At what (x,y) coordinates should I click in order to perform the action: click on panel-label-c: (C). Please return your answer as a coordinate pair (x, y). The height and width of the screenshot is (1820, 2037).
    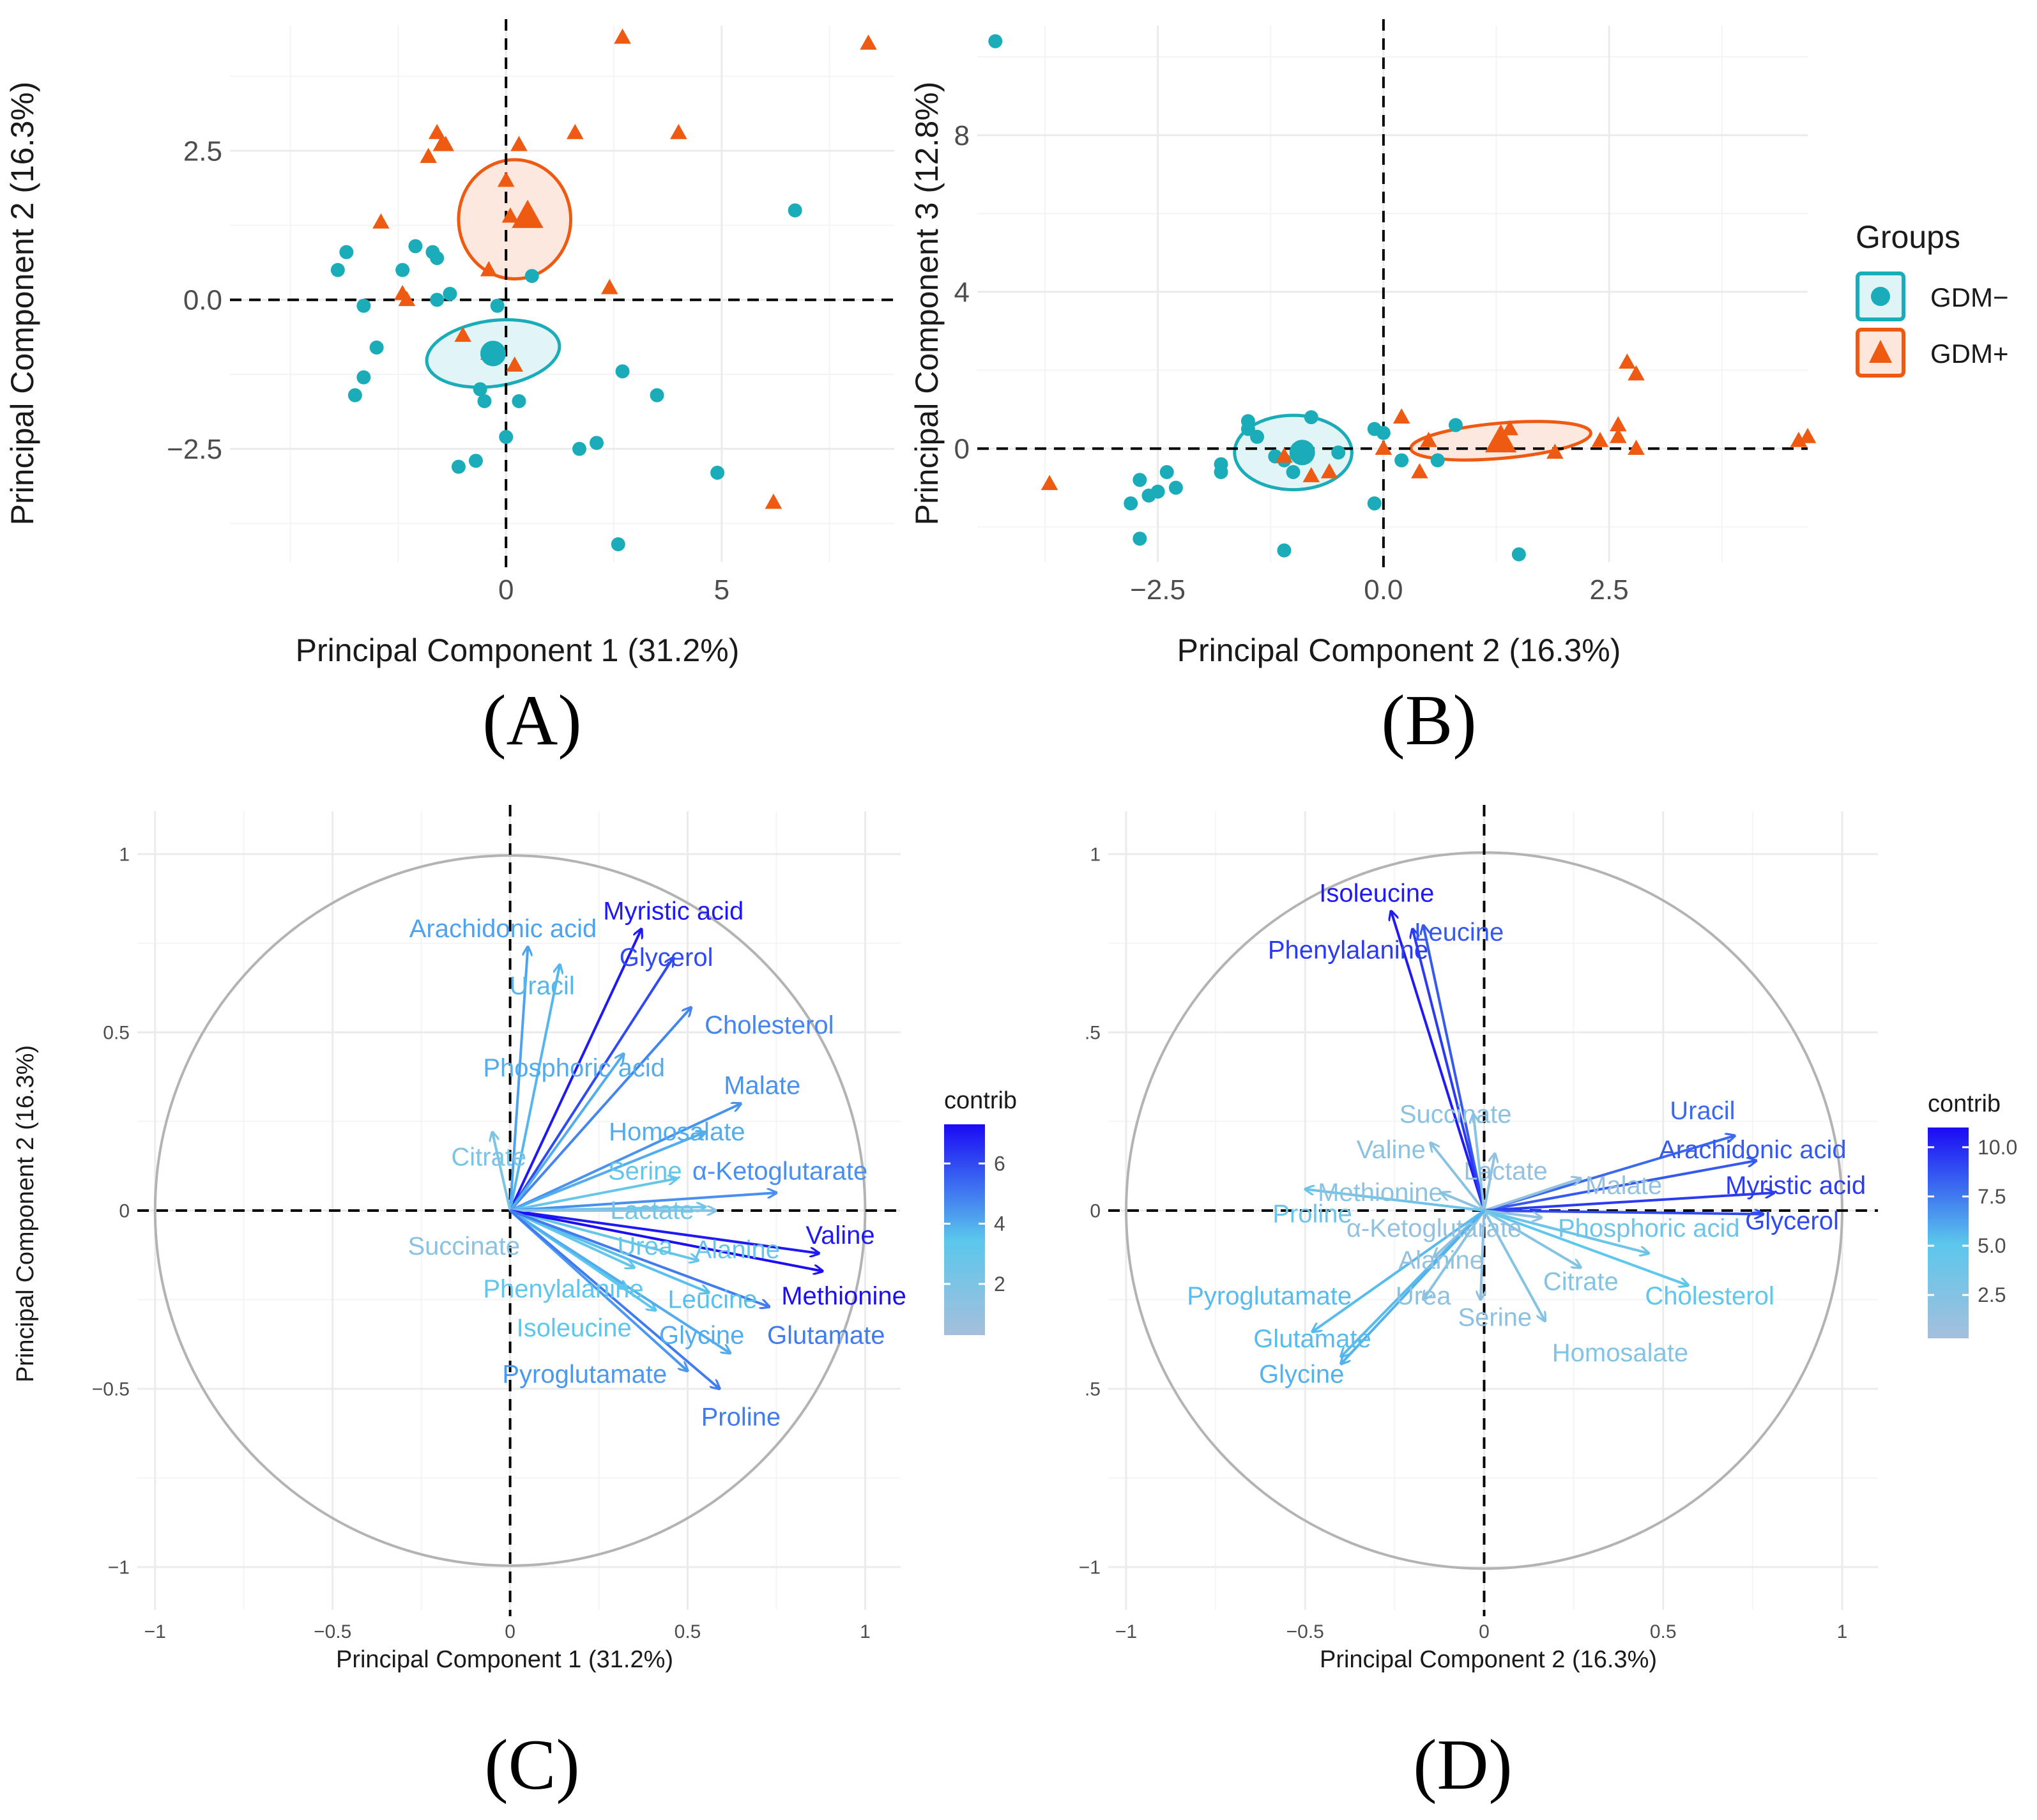
    Looking at the image, I should click on (531, 1765).